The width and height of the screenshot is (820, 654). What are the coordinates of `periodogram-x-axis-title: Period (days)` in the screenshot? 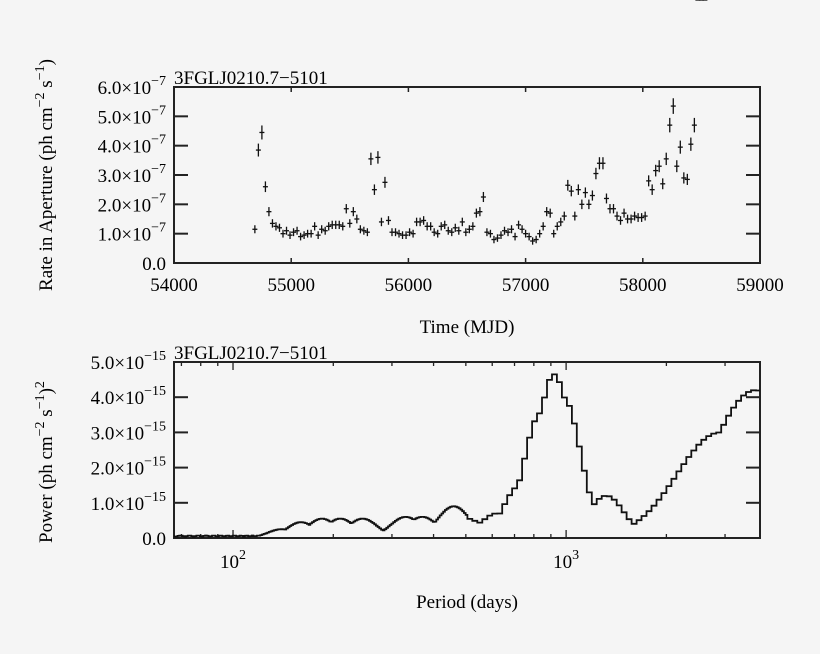 It's located at (467, 602).